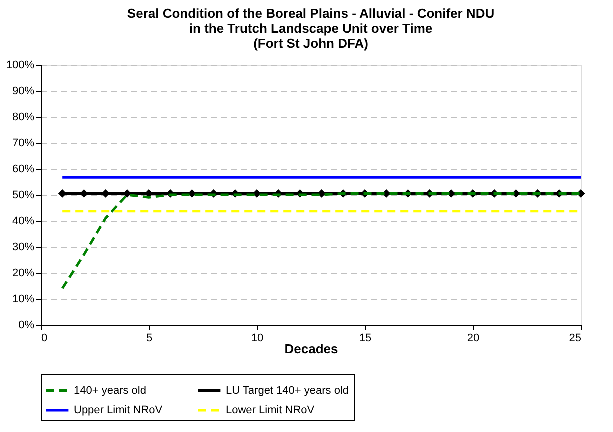 This screenshot has height=432, width=613. Describe the element at coordinates (23, 222) in the screenshot. I see `y-tick-label: 40%` at that location.